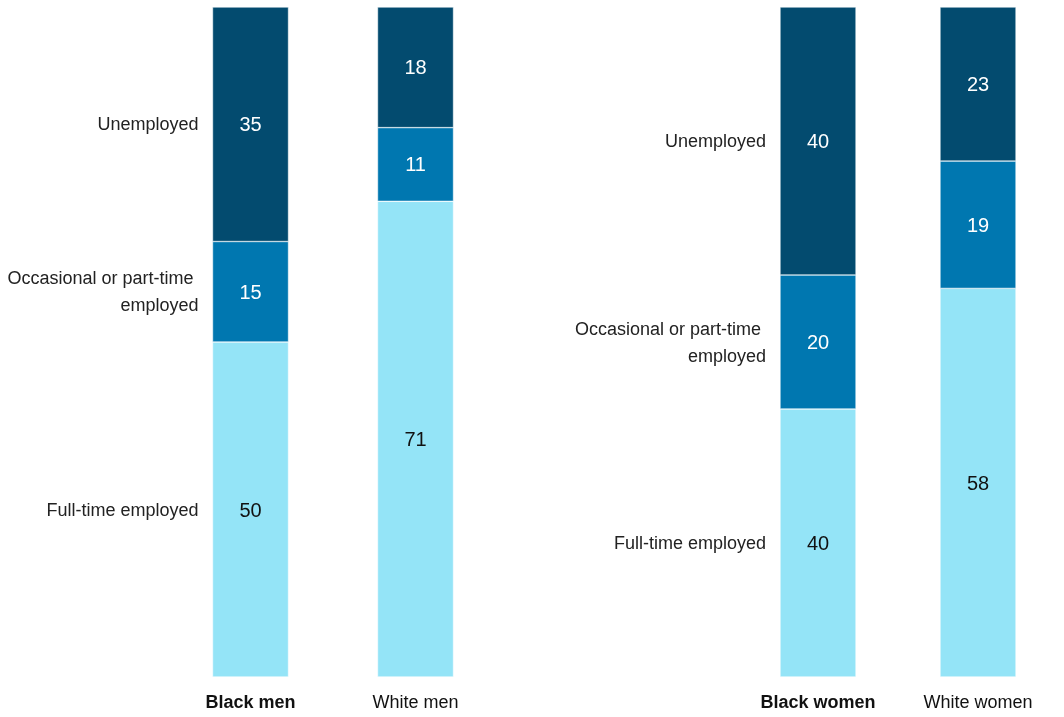 This screenshot has height=717, width=1064. What do you see at coordinates (415, 439) in the screenshot?
I see `data-label: 71` at bounding box center [415, 439].